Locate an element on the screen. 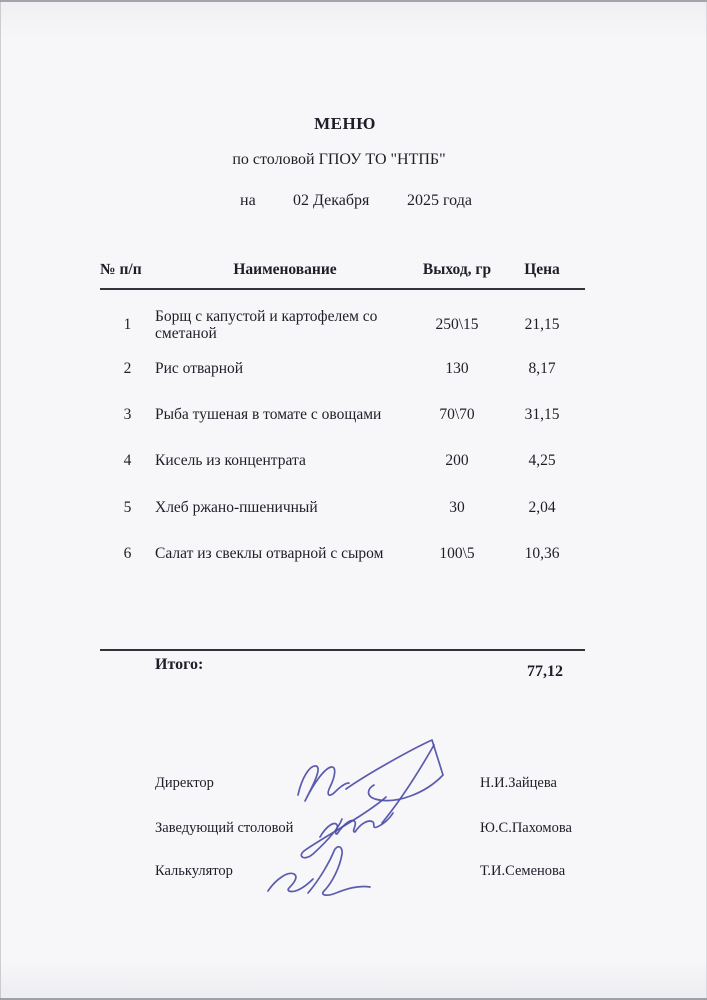  scan-edge-left is located at coordinates (0, 500).